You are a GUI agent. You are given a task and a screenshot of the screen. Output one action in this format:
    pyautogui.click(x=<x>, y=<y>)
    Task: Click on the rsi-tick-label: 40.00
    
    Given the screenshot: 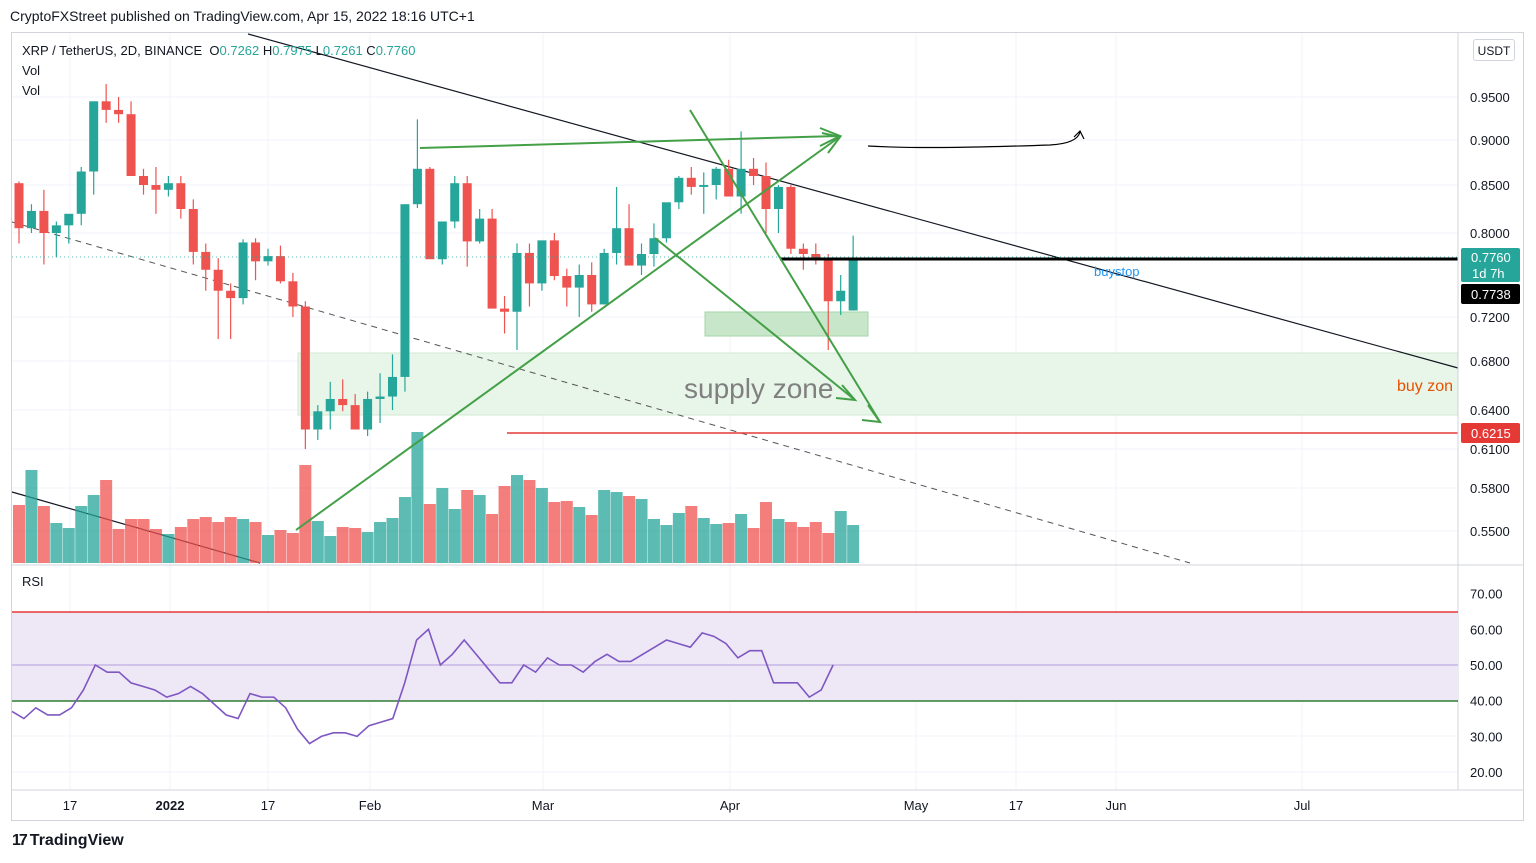 What is the action you would take?
    pyautogui.click(x=1486, y=701)
    